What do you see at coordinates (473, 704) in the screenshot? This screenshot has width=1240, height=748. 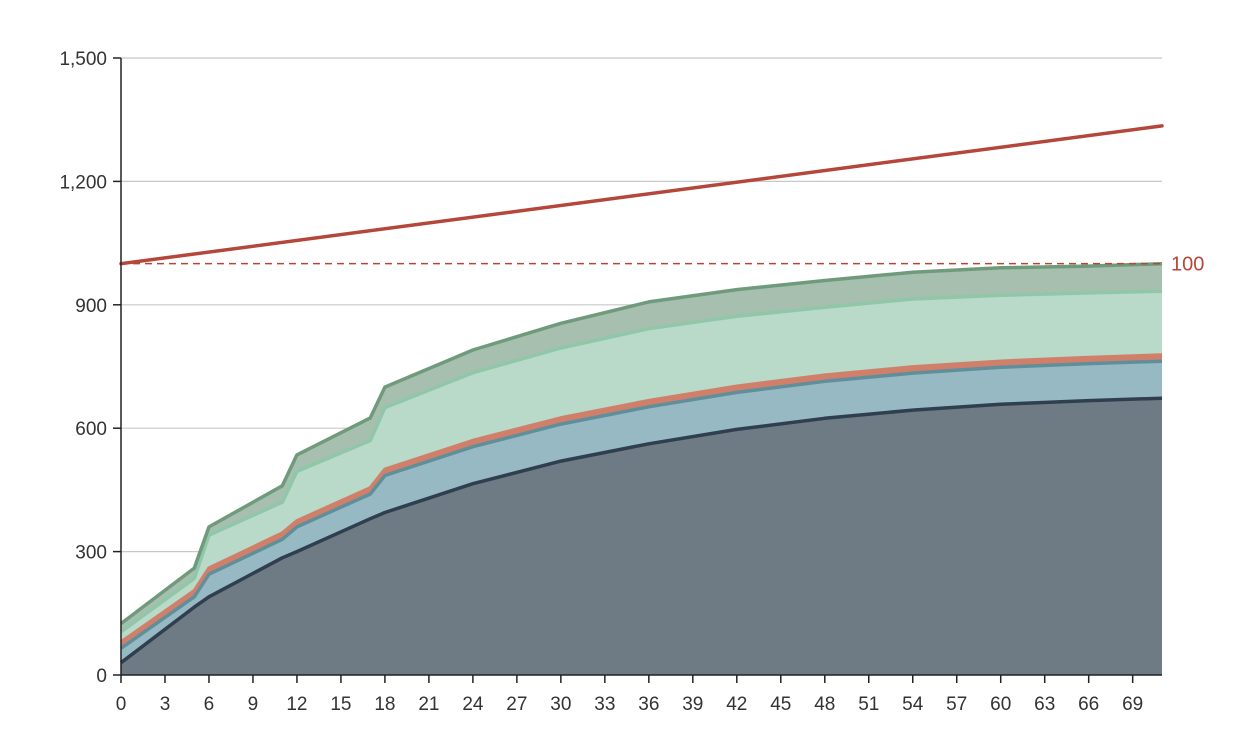 I see `x-tick-label-8: 24` at bounding box center [473, 704].